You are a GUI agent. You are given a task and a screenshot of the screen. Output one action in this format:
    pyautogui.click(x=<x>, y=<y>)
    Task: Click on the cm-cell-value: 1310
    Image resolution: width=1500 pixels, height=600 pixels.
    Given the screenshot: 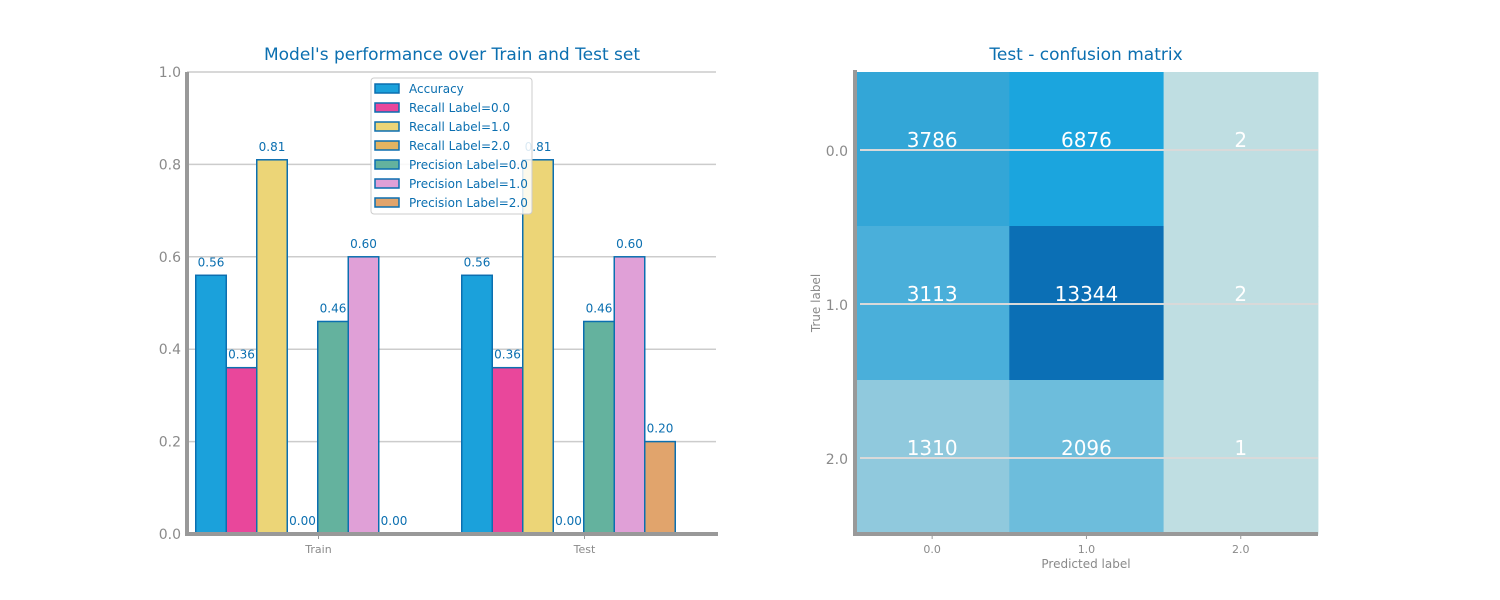 What is the action you would take?
    pyautogui.click(x=932, y=448)
    